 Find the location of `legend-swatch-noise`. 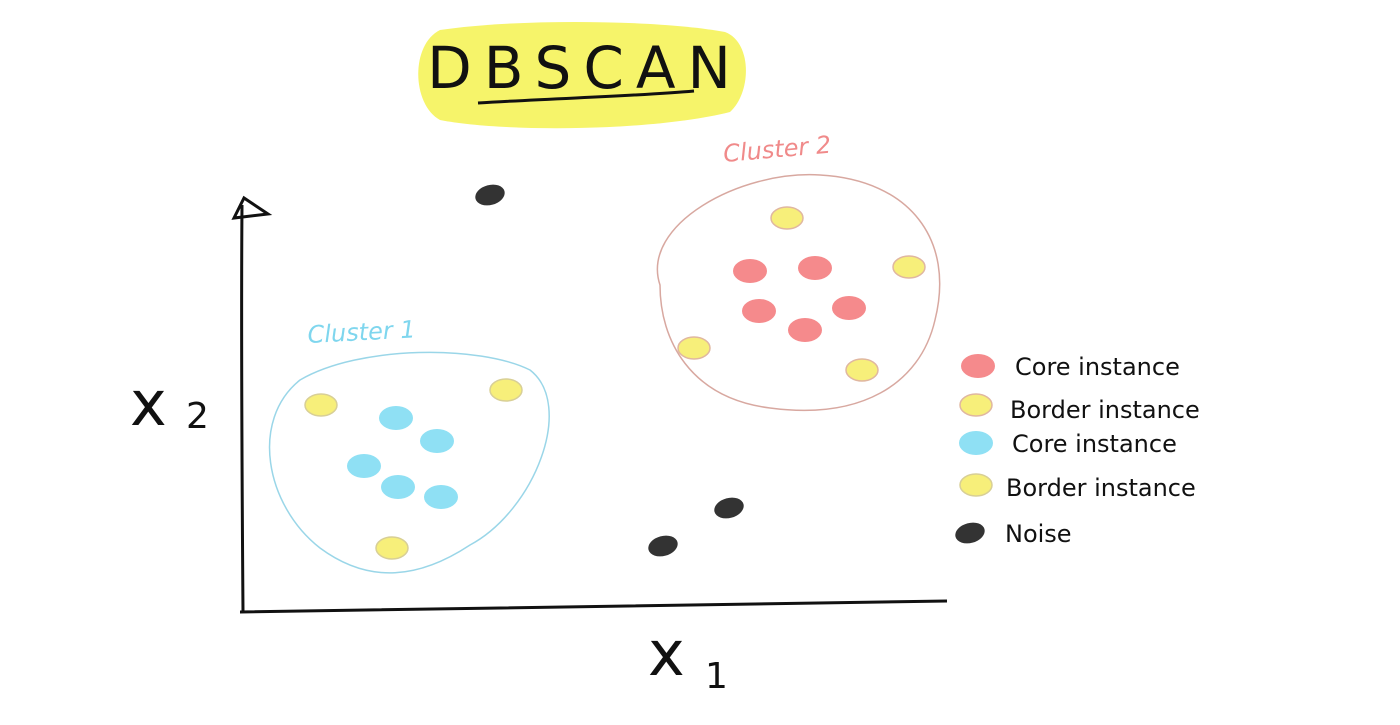

legend-swatch-noise is located at coordinates (970, 533).